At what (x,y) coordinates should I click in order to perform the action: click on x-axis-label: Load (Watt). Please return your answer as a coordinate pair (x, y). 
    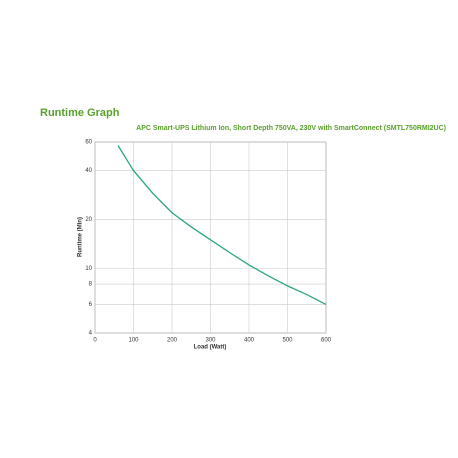
    Looking at the image, I should click on (210, 348).